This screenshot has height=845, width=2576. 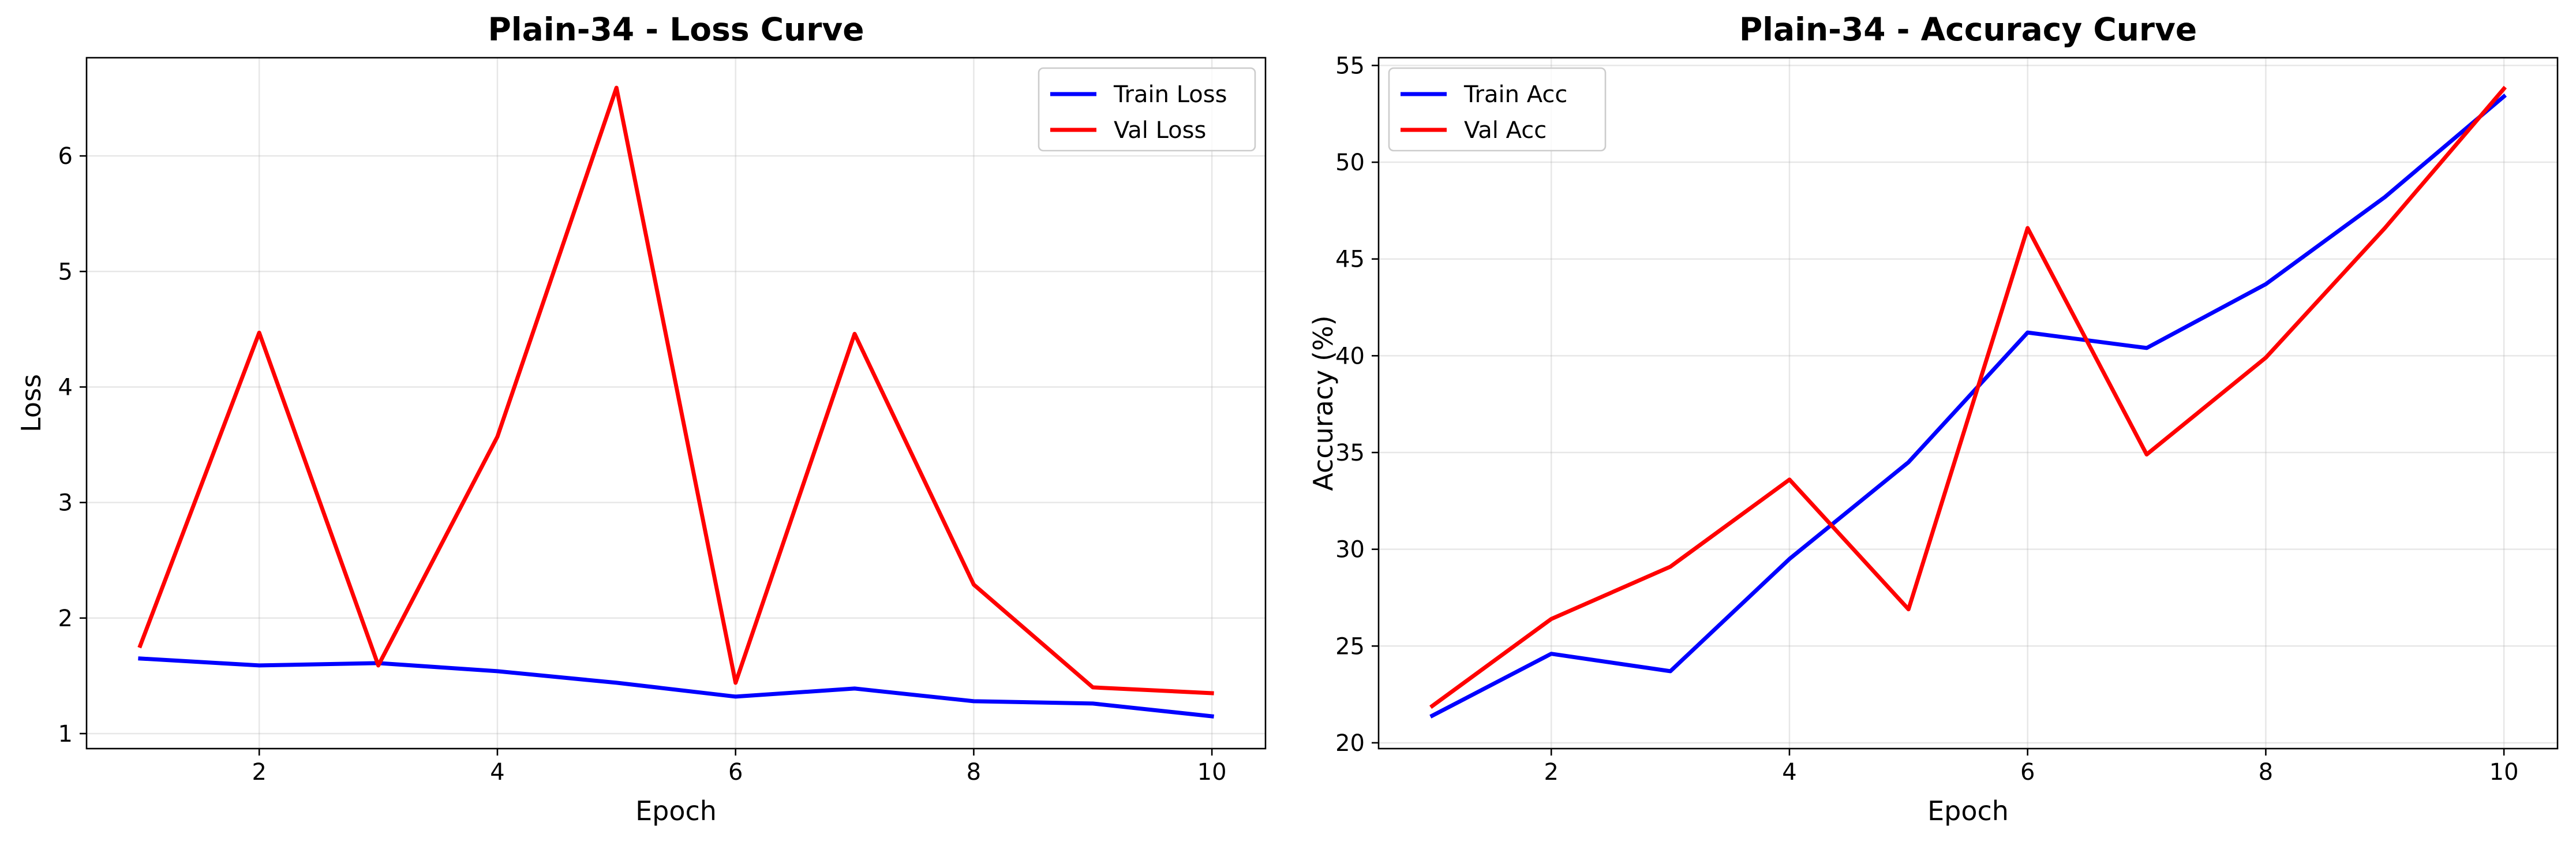 I want to click on y-tick-label: 30, so click(x=1350, y=550).